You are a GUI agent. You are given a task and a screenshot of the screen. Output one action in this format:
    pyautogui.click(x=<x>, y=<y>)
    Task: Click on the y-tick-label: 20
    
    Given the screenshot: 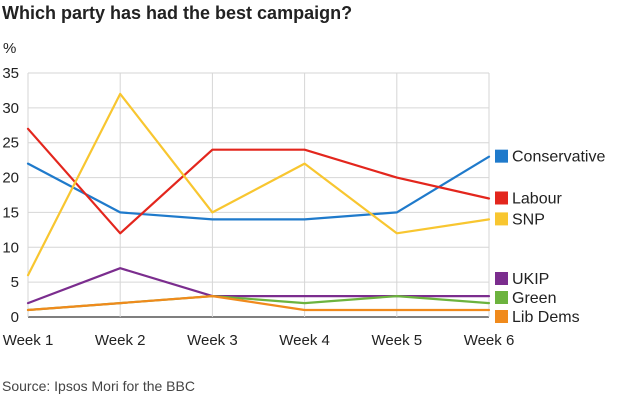 What is the action you would take?
    pyautogui.click(x=10, y=178)
    